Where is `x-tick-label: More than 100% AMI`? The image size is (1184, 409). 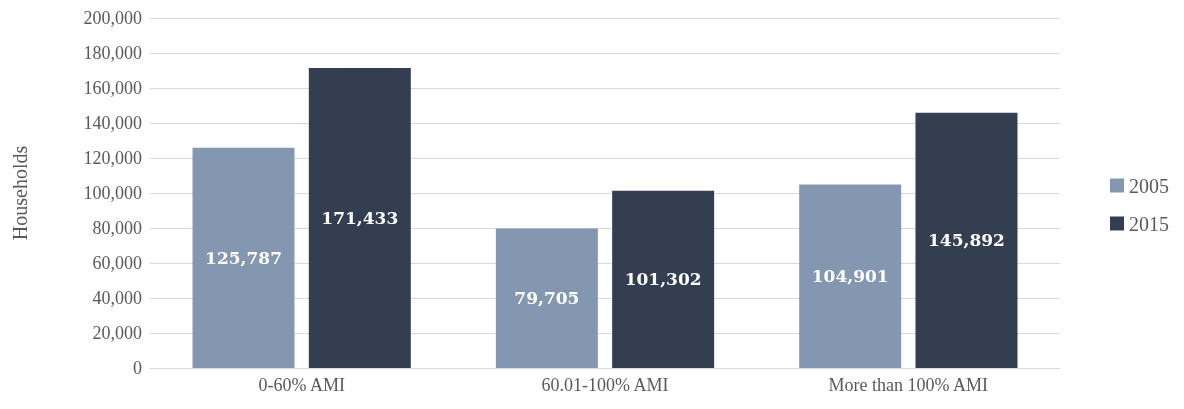 x-tick-label: More than 100% AMI is located at coordinates (908, 385).